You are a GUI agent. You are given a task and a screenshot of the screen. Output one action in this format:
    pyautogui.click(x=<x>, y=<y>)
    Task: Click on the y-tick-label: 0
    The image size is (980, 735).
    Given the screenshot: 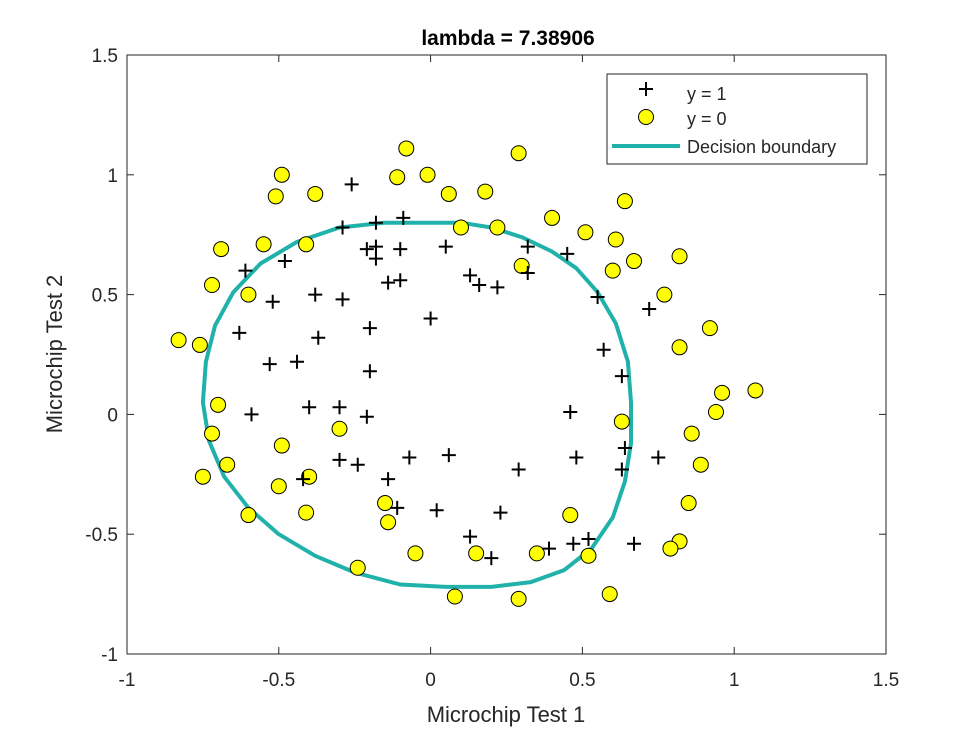 What is the action you would take?
    pyautogui.click(x=112, y=415)
    